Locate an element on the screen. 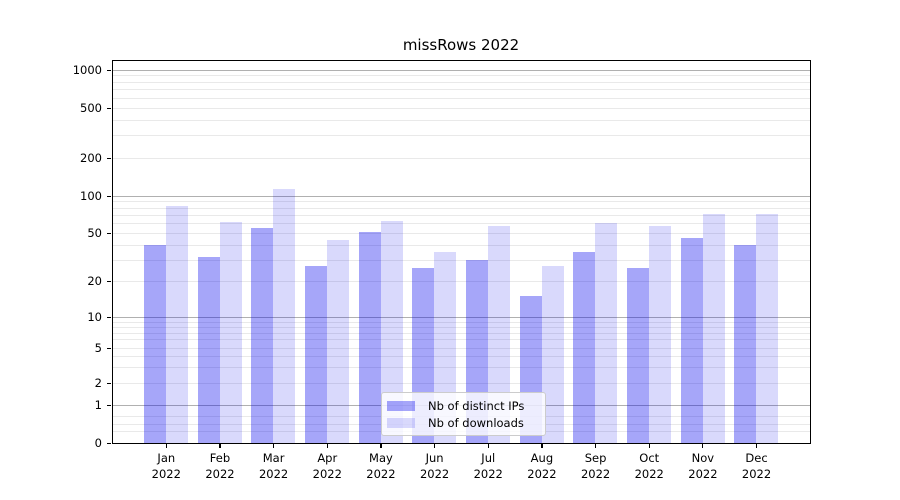  x-tick-label: Aug 2022 is located at coordinates (542, 466).